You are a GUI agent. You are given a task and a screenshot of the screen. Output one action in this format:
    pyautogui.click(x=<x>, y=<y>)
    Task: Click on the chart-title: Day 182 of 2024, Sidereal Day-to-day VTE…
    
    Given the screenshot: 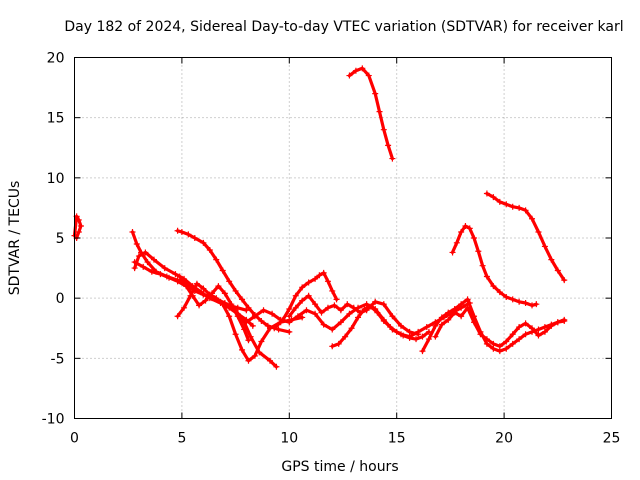 What is the action you would take?
    pyautogui.click(x=343, y=27)
    